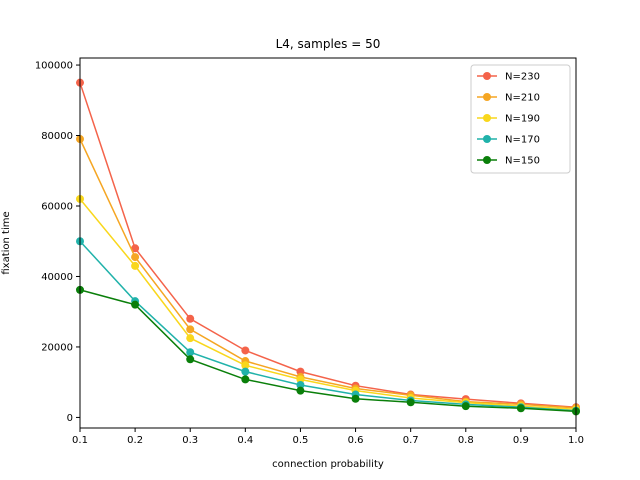  I want to click on legend-entry: N=210, so click(508, 98).